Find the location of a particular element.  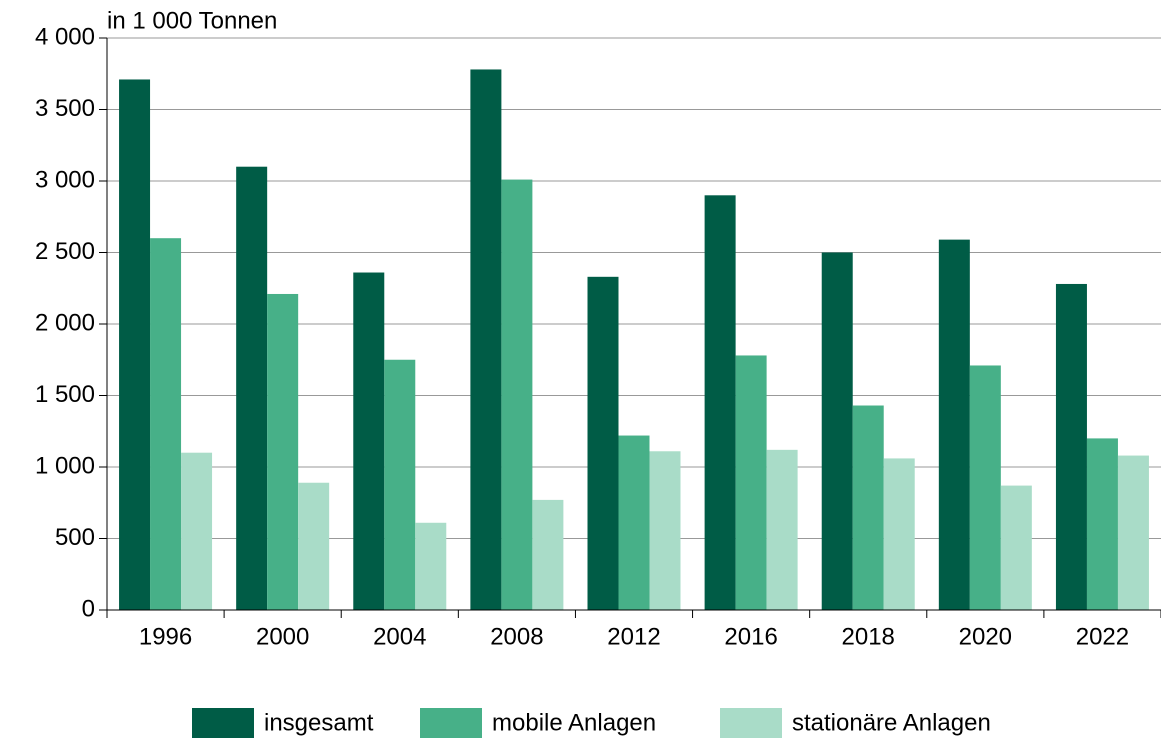

x-tick-label: 2020 is located at coordinates (985, 636).